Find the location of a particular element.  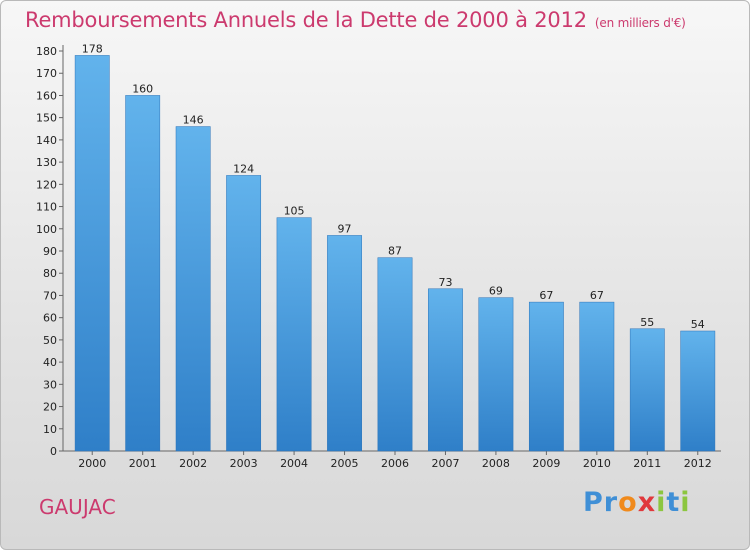

x-tick-label: 2007 is located at coordinates (445, 463).